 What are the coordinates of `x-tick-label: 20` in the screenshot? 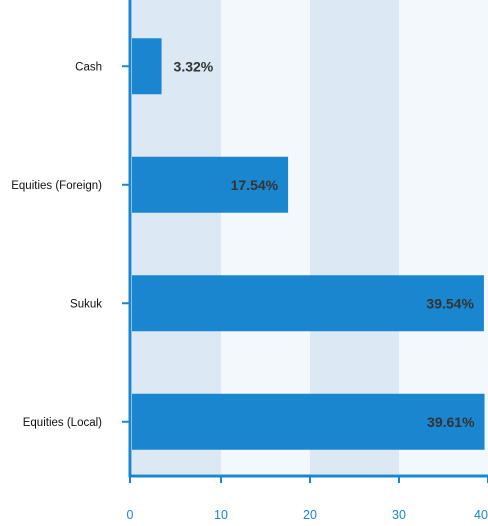 It's located at (310, 515).